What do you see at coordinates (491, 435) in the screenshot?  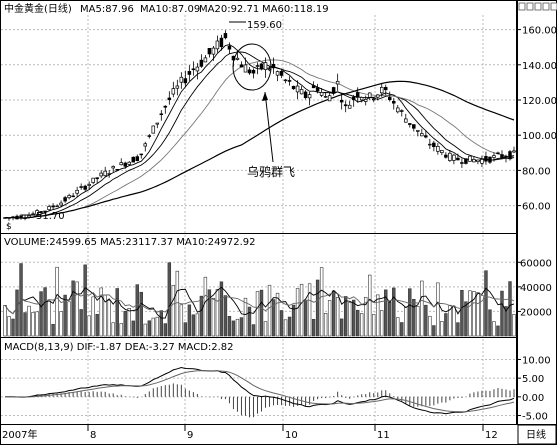 I see `time-axis-label: 12` at bounding box center [491, 435].